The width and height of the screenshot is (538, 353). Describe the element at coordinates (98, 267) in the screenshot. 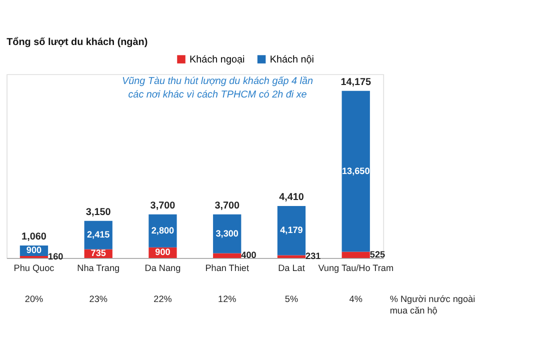

I see `x-tick-label: Nha Trang` at that location.